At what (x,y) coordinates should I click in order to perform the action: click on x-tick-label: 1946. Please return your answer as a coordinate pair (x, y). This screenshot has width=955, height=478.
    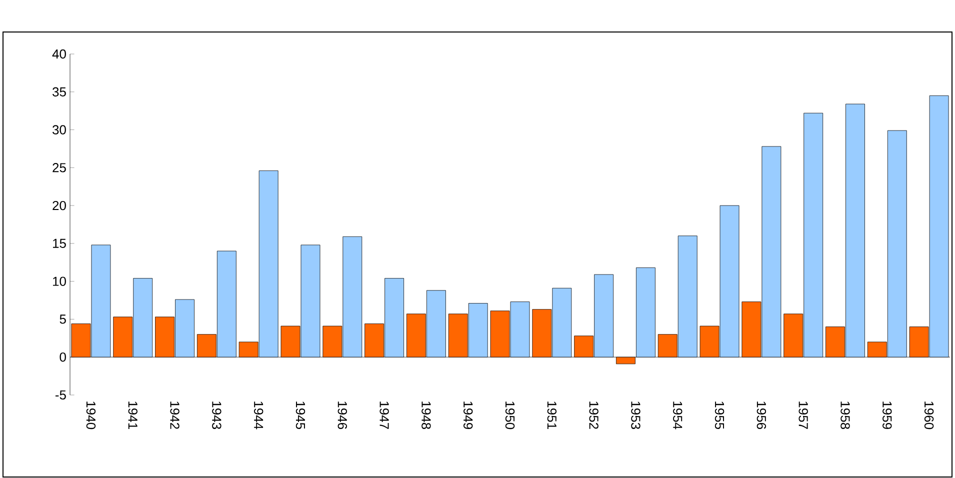
    Looking at the image, I should click on (342, 416).